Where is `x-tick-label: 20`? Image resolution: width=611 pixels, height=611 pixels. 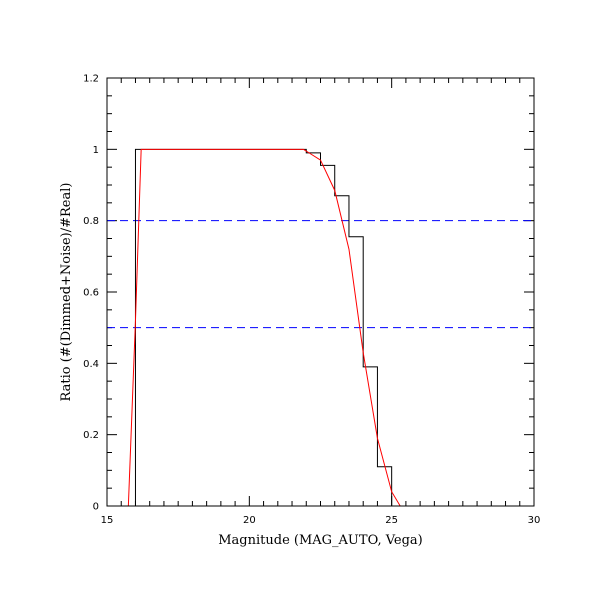 x-tick-label: 20 is located at coordinates (249, 520).